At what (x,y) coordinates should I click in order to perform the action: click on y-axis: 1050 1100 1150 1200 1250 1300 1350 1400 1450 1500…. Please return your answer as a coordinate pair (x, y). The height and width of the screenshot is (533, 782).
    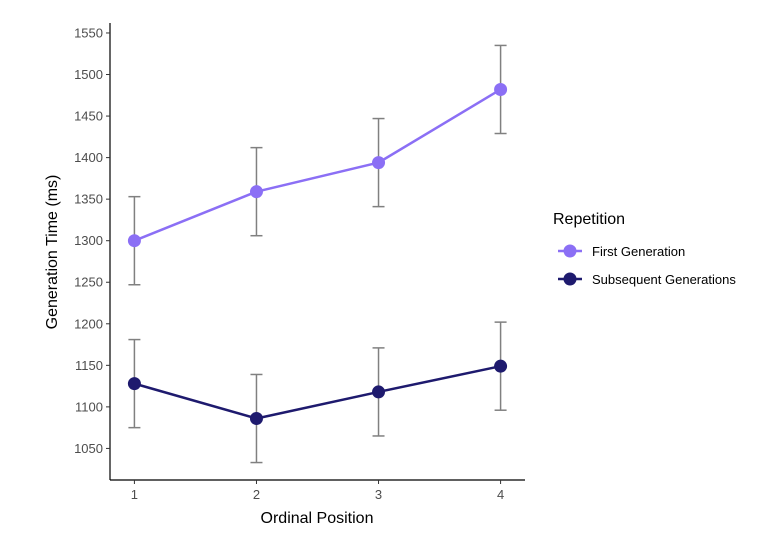
    Looking at the image, I should click on (92, 251).